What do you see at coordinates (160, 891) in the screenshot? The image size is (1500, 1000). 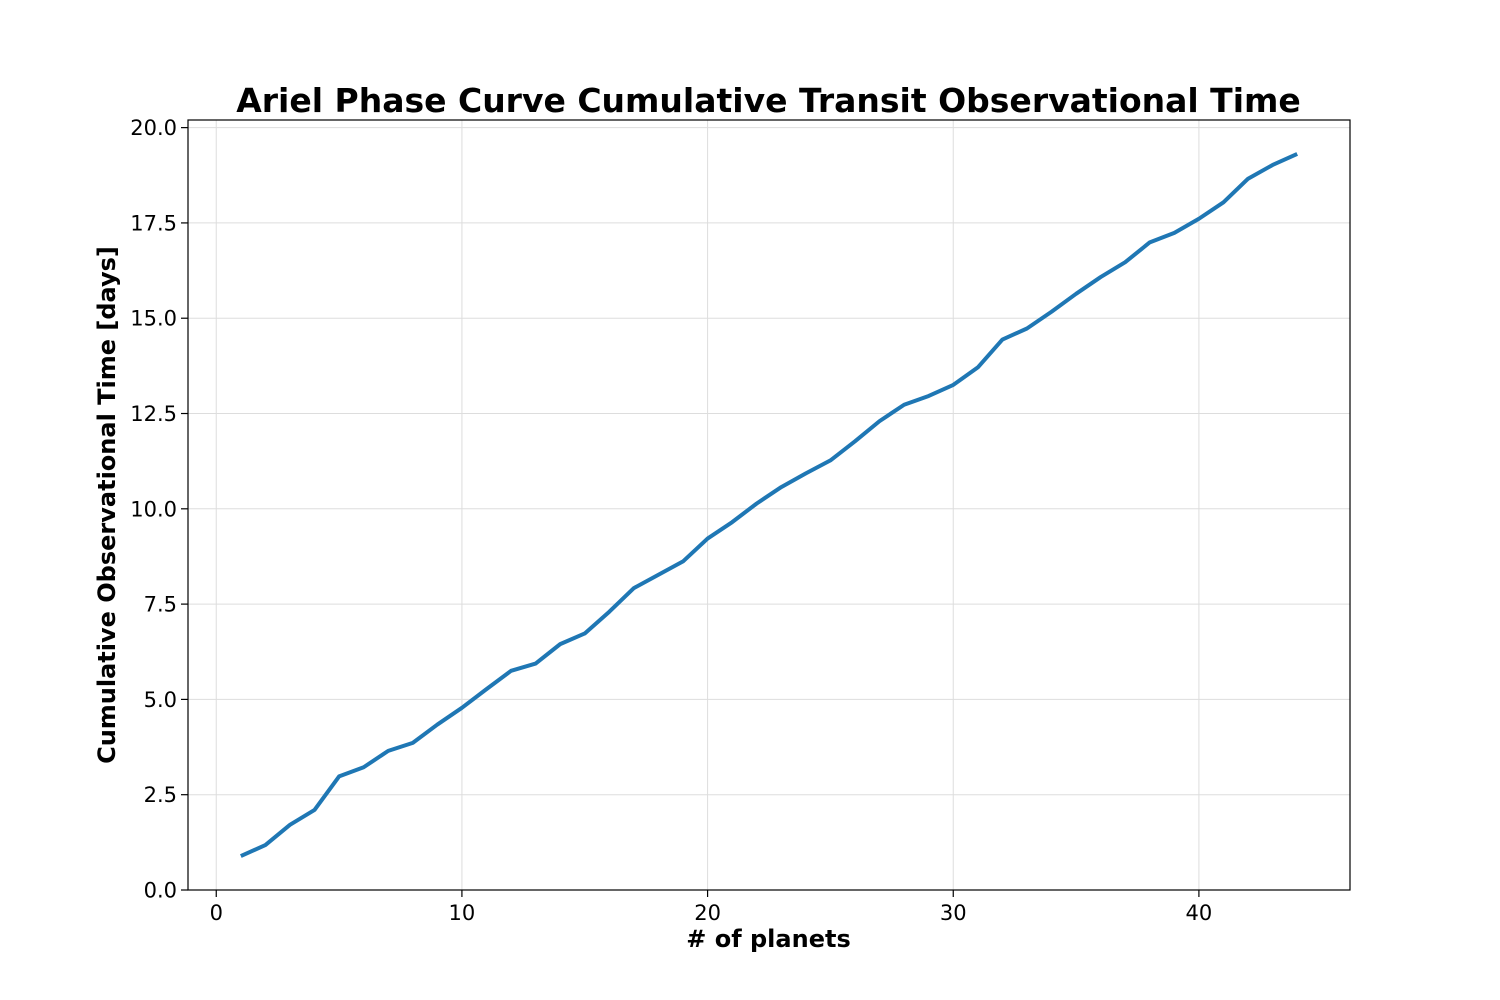 I see `y-tick-label-0: 0.0` at bounding box center [160, 891].